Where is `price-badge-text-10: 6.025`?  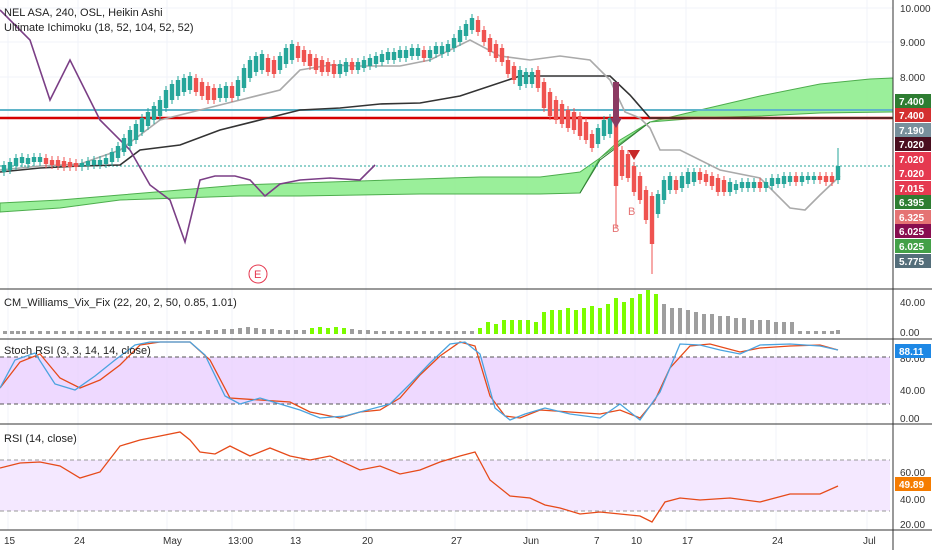 price-badge-text-10: 6.025 is located at coordinates (911, 247).